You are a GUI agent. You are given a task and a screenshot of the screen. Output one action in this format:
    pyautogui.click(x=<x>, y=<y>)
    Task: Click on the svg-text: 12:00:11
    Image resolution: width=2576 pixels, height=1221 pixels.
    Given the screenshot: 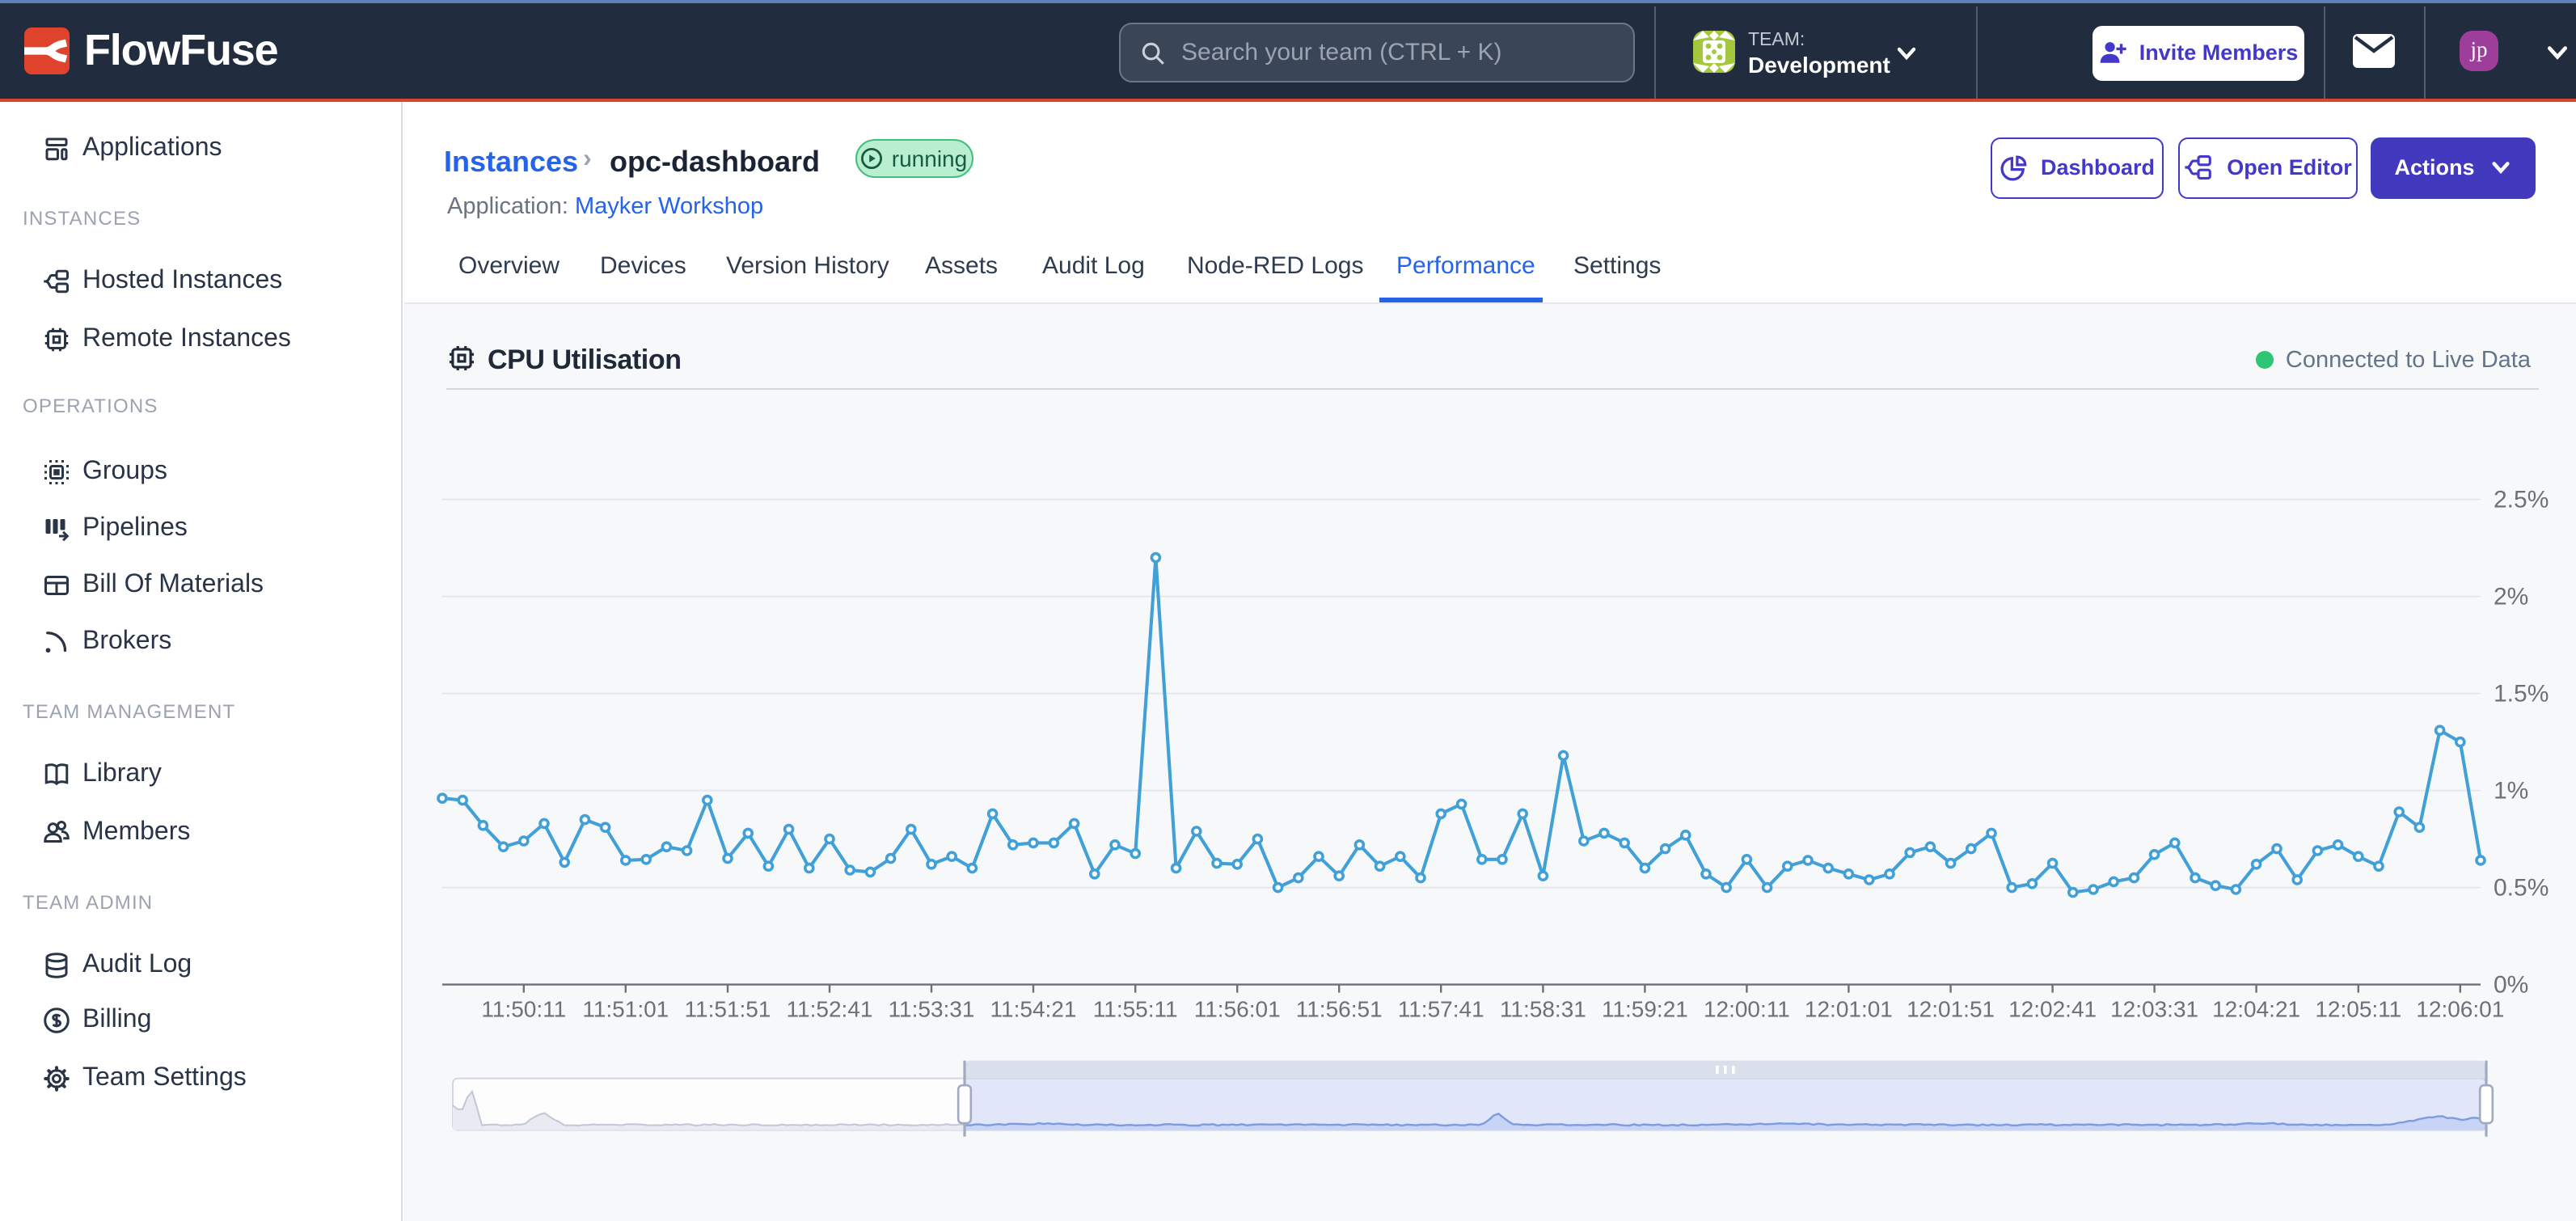 What is the action you would take?
    pyautogui.click(x=1746, y=1009)
    